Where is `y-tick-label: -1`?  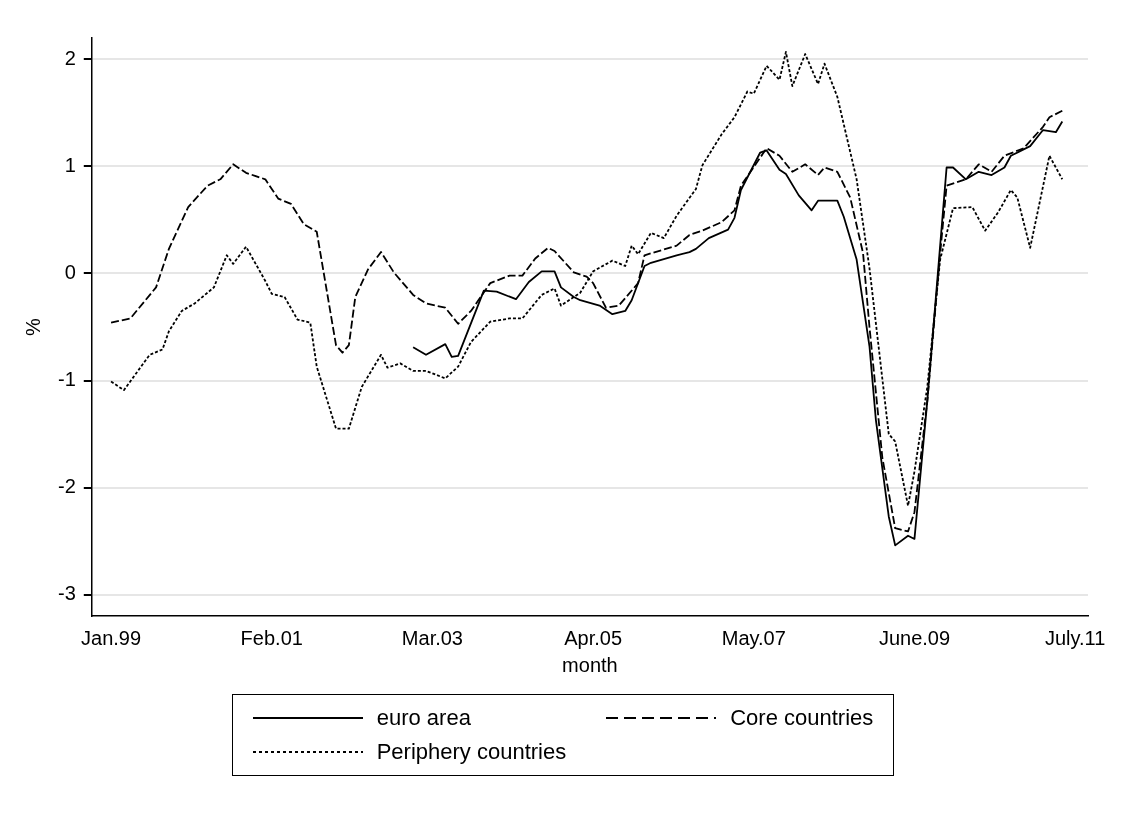 y-tick-label: -1 is located at coordinates (66, 379).